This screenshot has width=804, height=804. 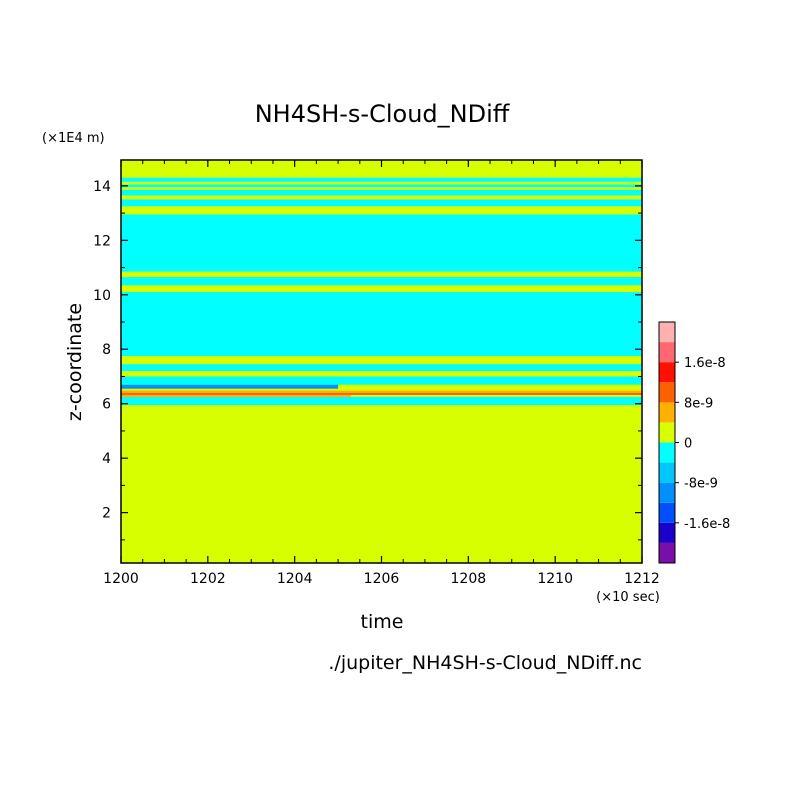 What do you see at coordinates (208, 579) in the screenshot?
I see `x-tick-label: 1202` at bounding box center [208, 579].